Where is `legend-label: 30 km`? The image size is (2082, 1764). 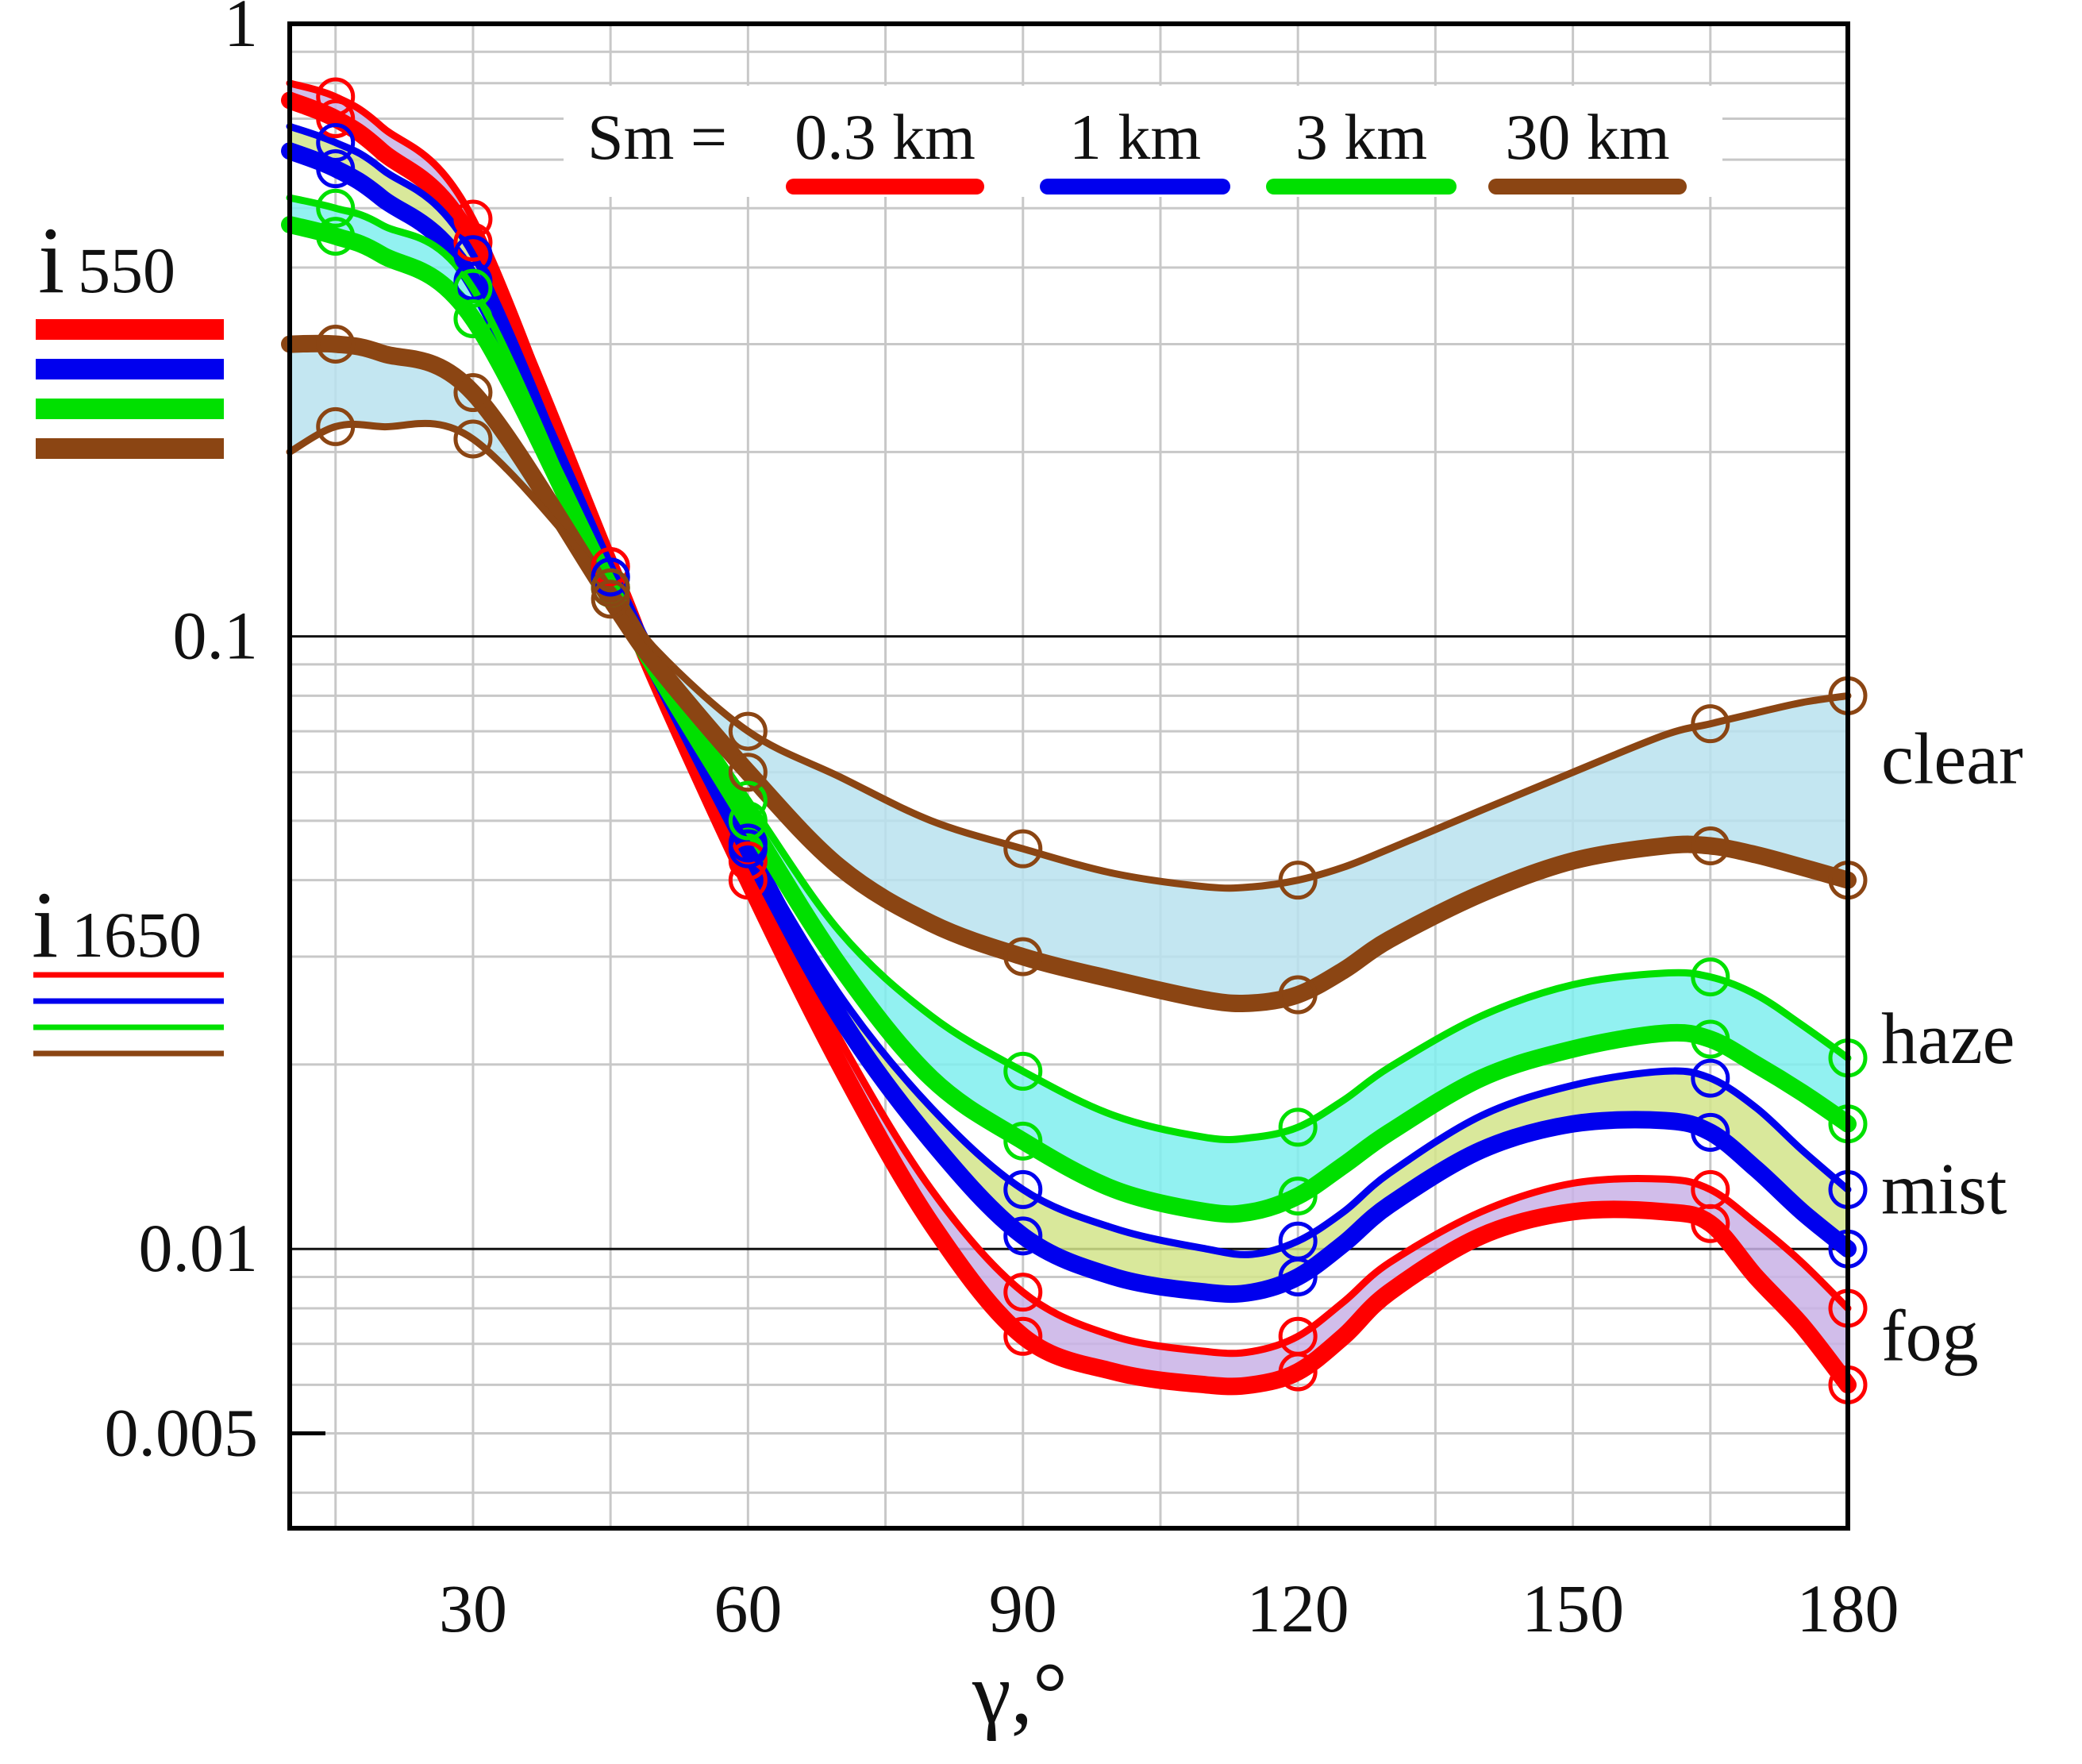
legend-label: 30 km is located at coordinates (1587, 137).